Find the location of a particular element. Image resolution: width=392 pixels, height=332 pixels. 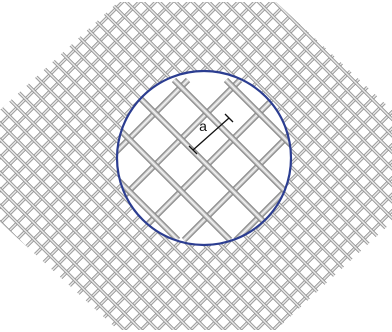

dimension-line is located at coordinates (211, 134).